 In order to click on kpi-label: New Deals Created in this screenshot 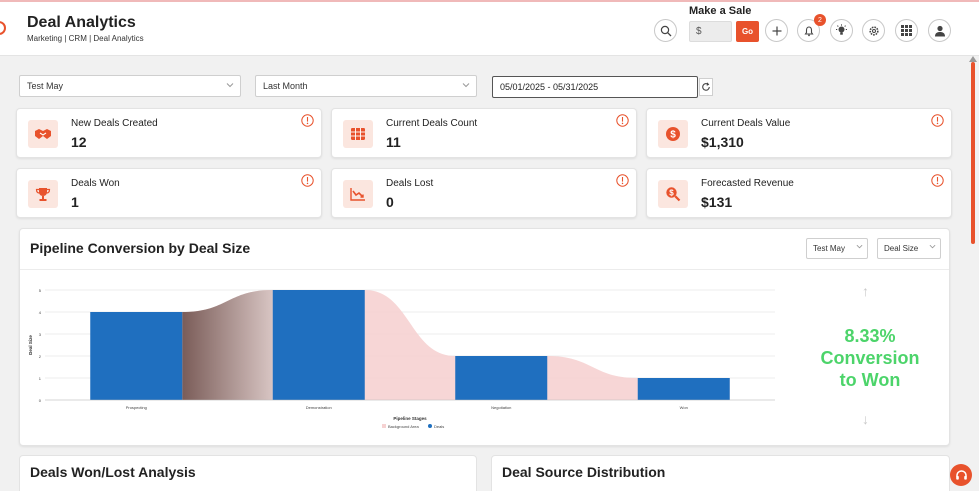, I will do `click(114, 123)`.